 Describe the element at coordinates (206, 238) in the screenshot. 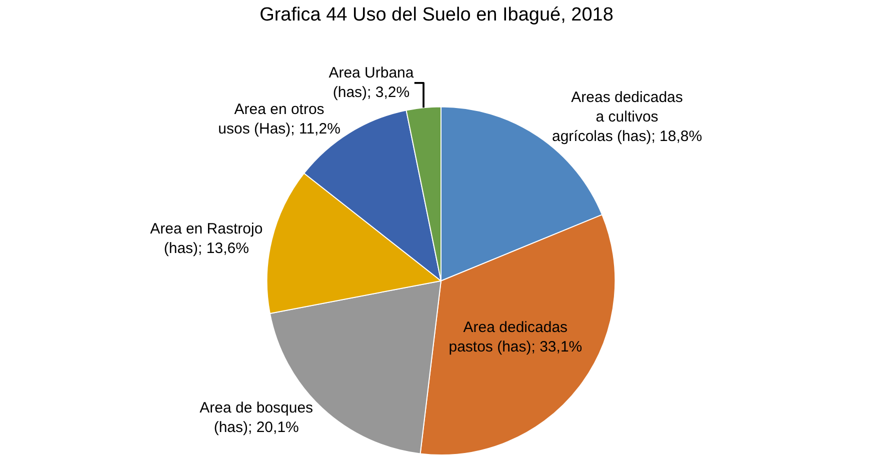

I see `slice-label: Area en Rastrojo (has); 13,6%` at that location.